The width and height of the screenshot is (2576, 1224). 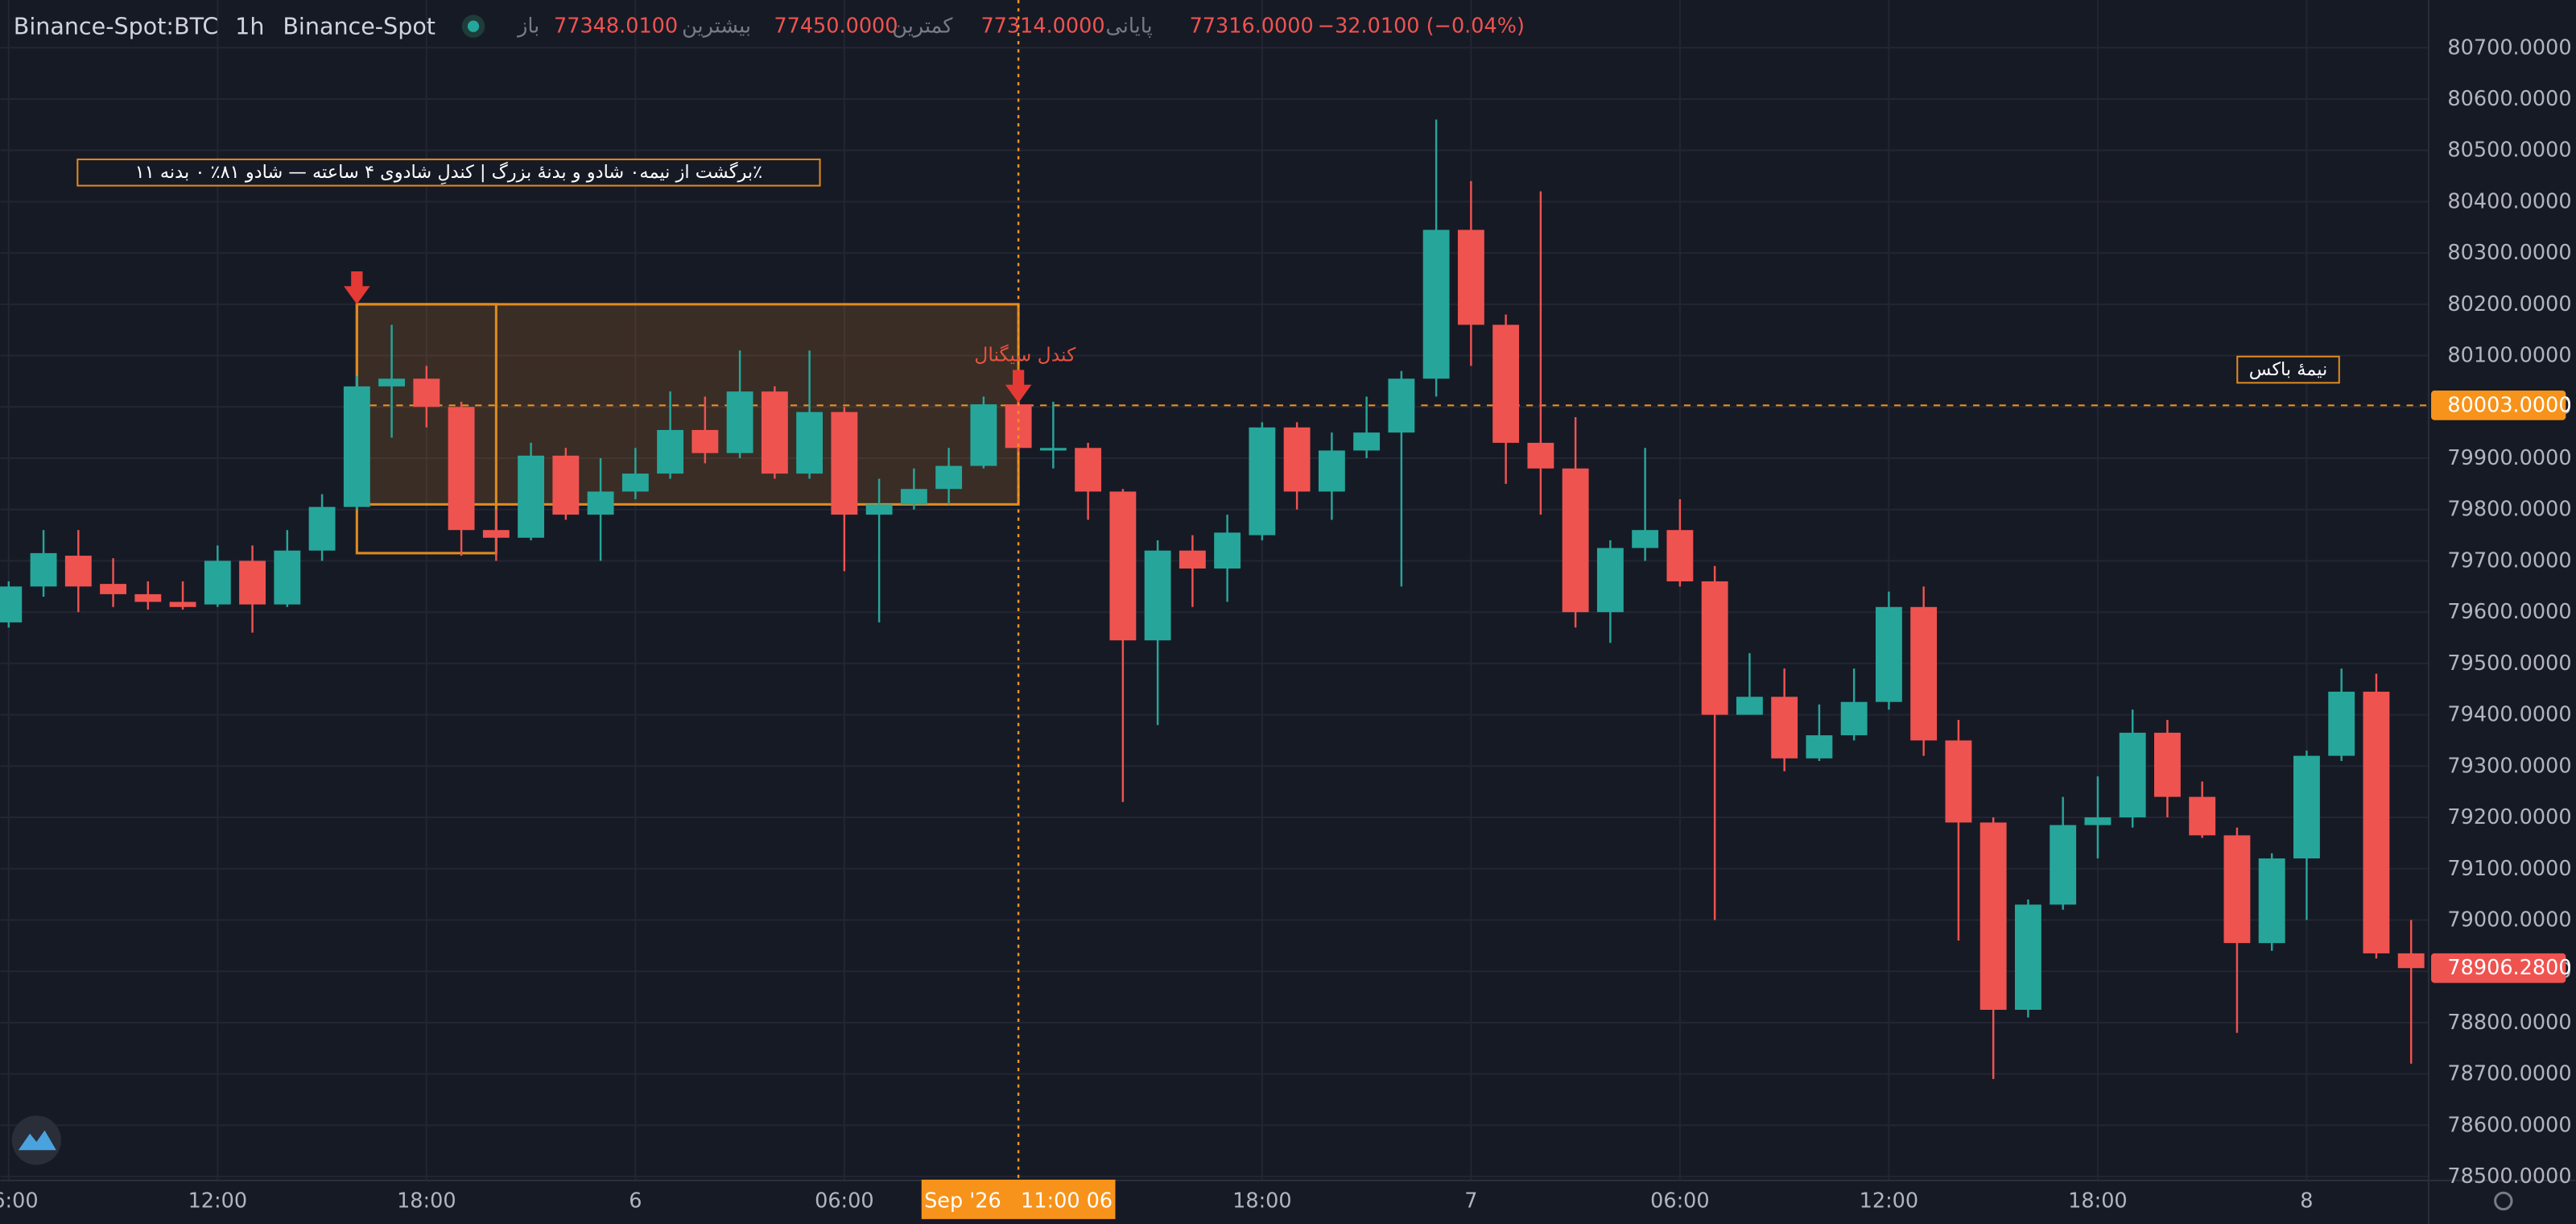 I want to click on ohlc-value: 77314.0000, so click(x=1042, y=26).